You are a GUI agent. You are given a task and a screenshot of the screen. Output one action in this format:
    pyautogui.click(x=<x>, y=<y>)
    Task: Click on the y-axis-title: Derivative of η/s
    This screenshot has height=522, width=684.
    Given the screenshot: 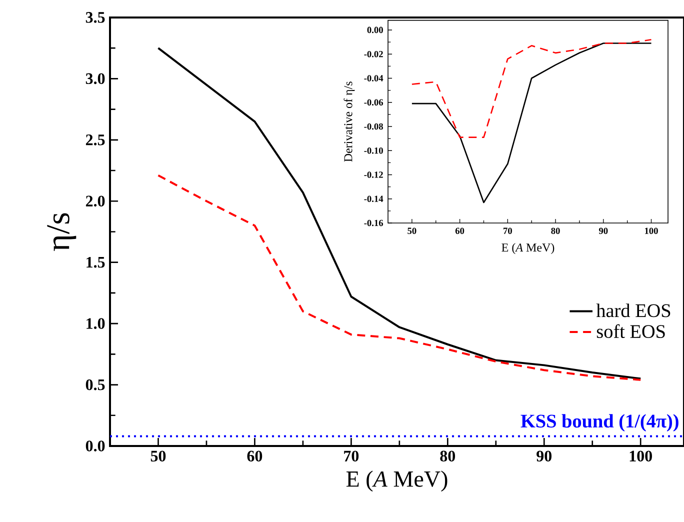 What is the action you would take?
    pyautogui.click(x=349, y=122)
    